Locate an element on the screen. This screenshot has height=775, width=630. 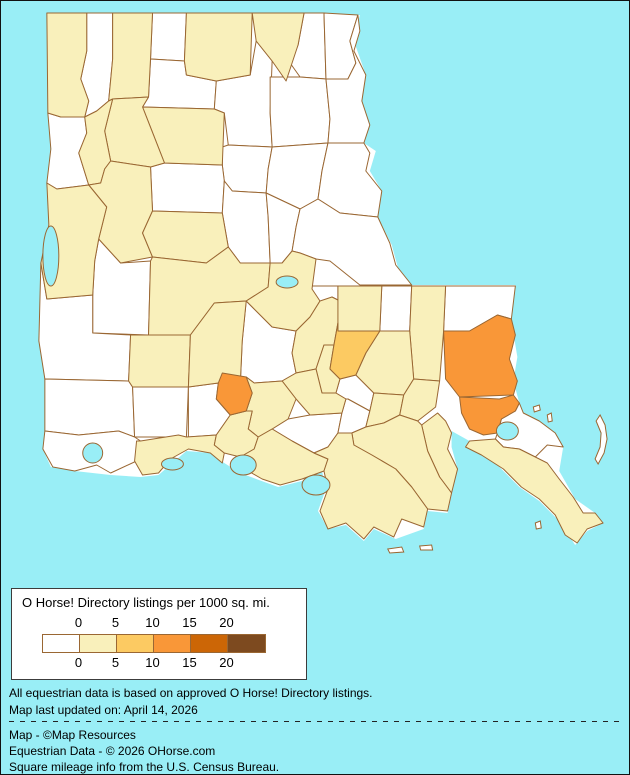
parish-evangeline is located at coordinates (217, 344).